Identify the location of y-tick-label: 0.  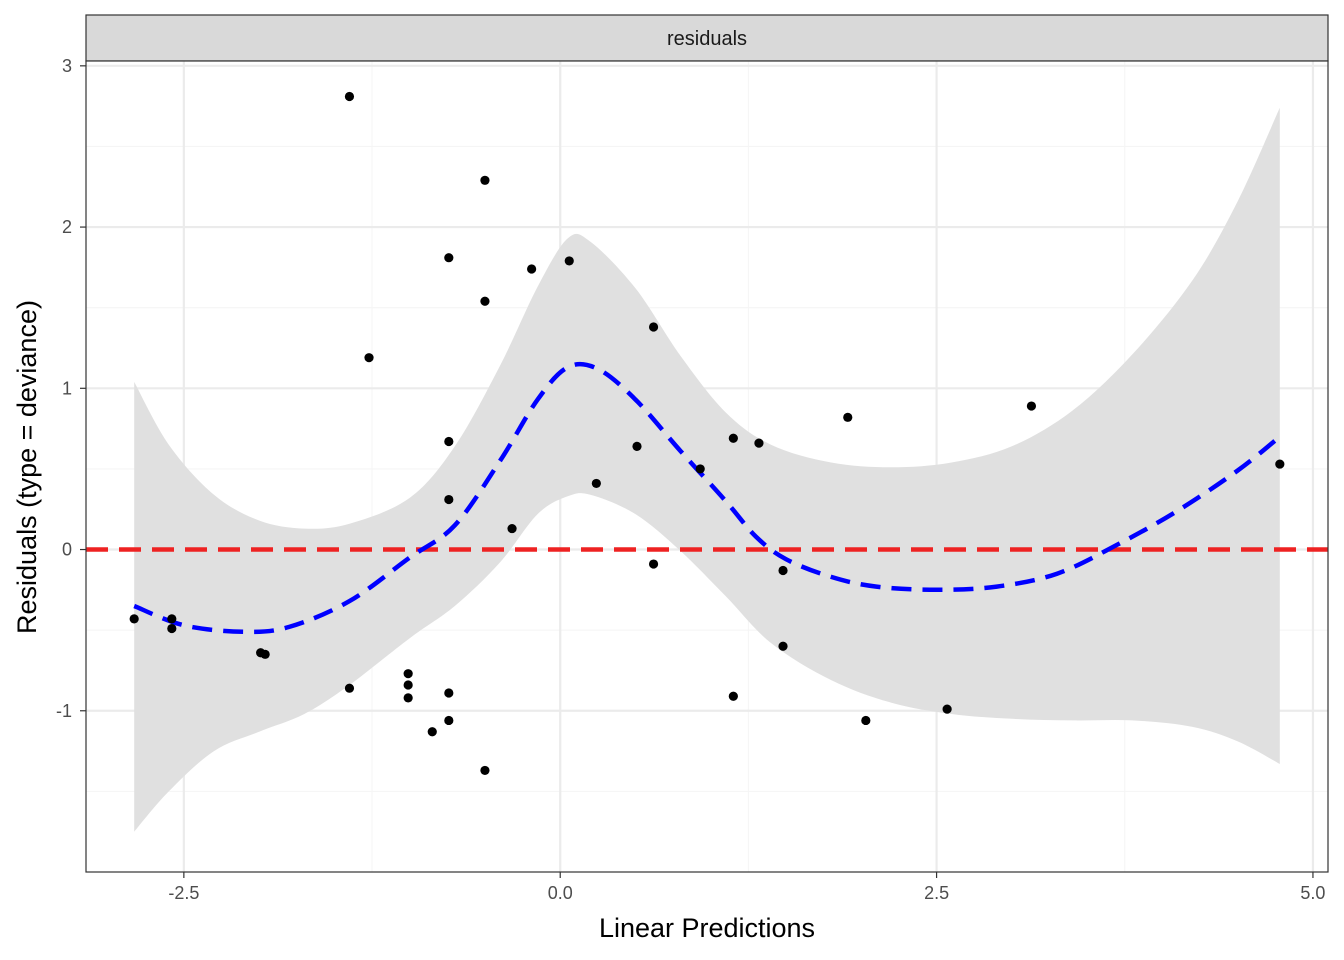
(67, 550).